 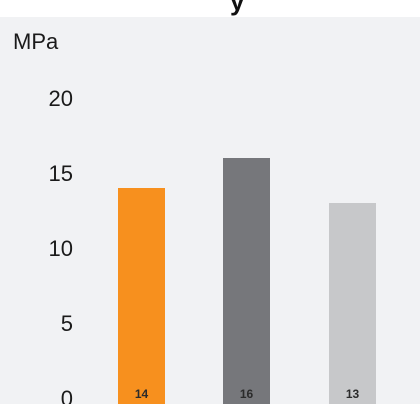 What do you see at coordinates (237, 8) in the screenshot?
I see `chart-title-fragment: y` at bounding box center [237, 8].